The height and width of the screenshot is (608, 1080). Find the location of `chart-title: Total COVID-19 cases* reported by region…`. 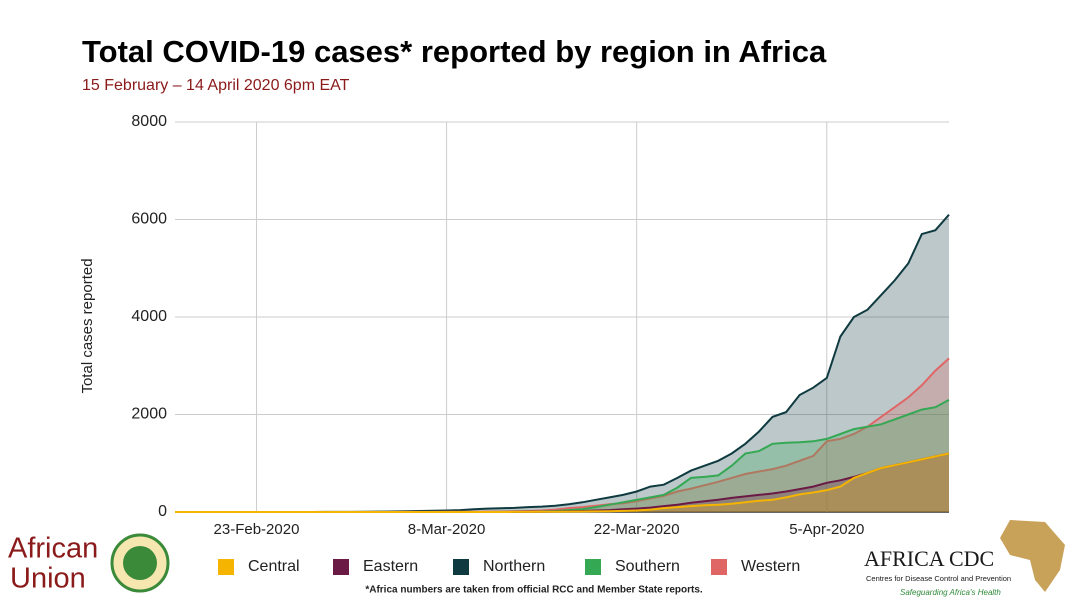

chart-title: Total COVID-19 cases* reported by region… is located at coordinates (454, 51).